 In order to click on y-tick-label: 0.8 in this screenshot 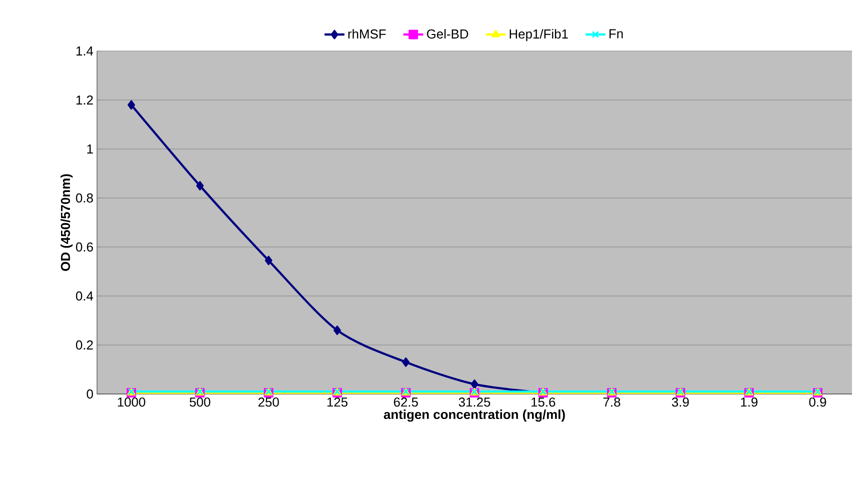, I will do `click(84, 198)`.